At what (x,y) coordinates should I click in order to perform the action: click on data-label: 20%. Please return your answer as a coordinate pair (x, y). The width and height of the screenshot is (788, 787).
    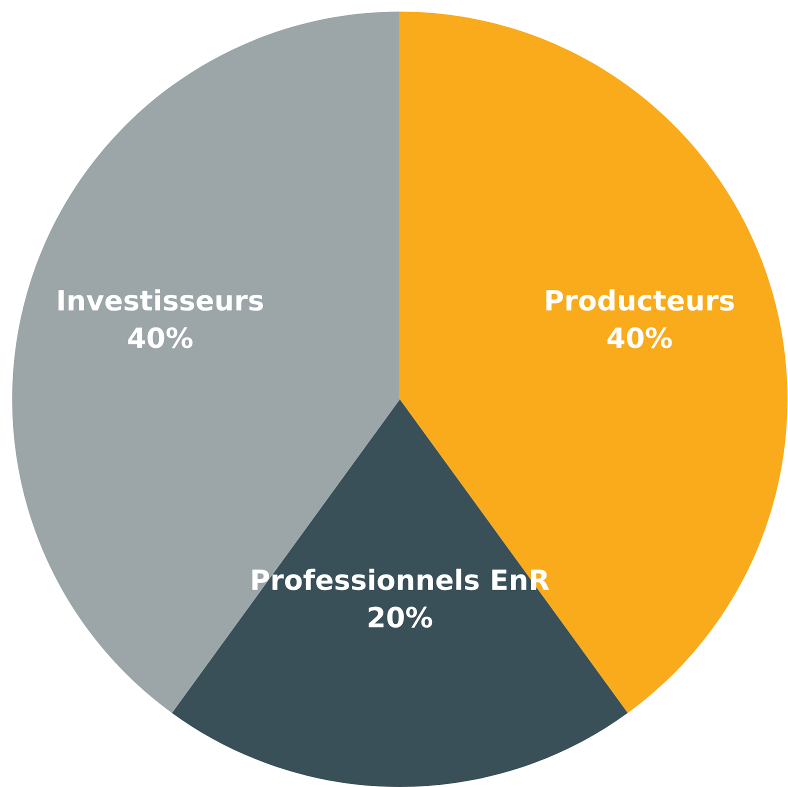
    Looking at the image, I should click on (400, 617).